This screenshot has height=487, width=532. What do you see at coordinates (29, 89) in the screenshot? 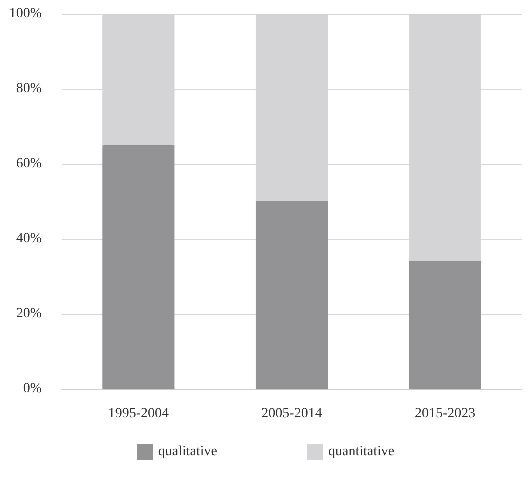
I see `y-tick-label: 80%` at bounding box center [29, 89].